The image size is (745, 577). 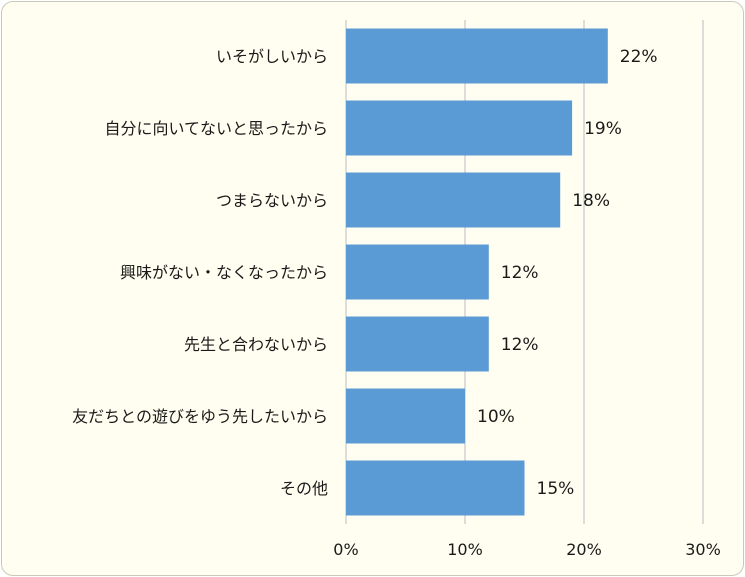 I want to click on category-label: その他, so click(x=304, y=488).